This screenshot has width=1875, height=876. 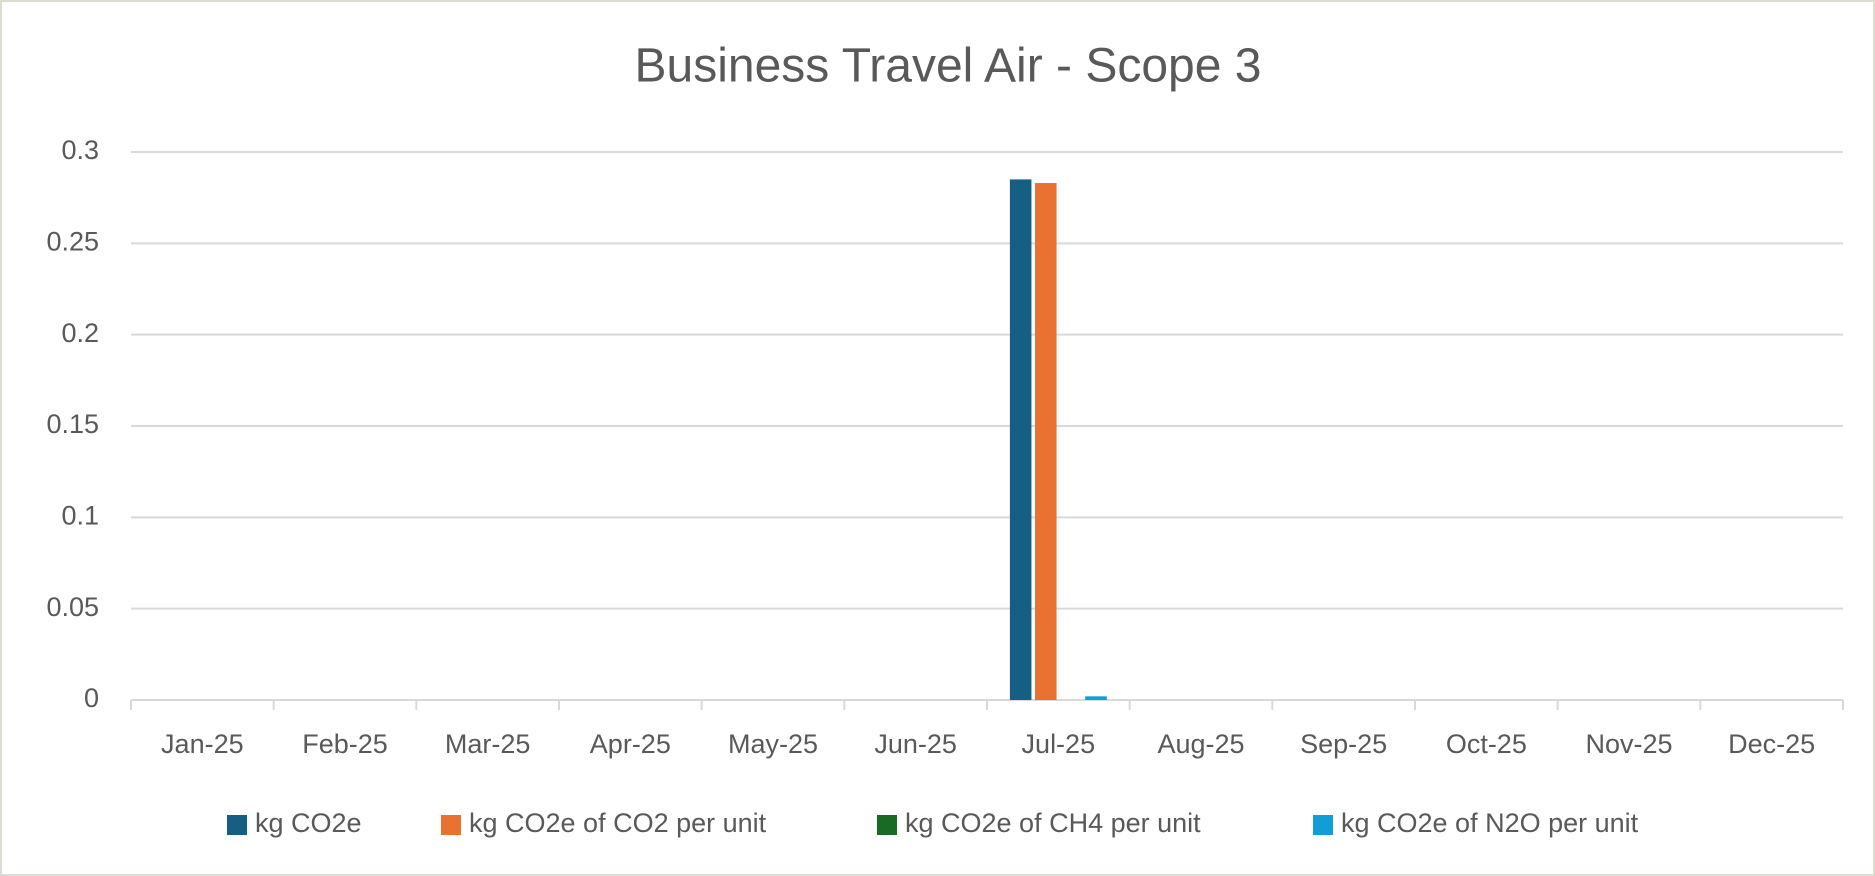 What do you see at coordinates (72, 424) in the screenshot?
I see `y-tick-label: 0.15` at bounding box center [72, 424].